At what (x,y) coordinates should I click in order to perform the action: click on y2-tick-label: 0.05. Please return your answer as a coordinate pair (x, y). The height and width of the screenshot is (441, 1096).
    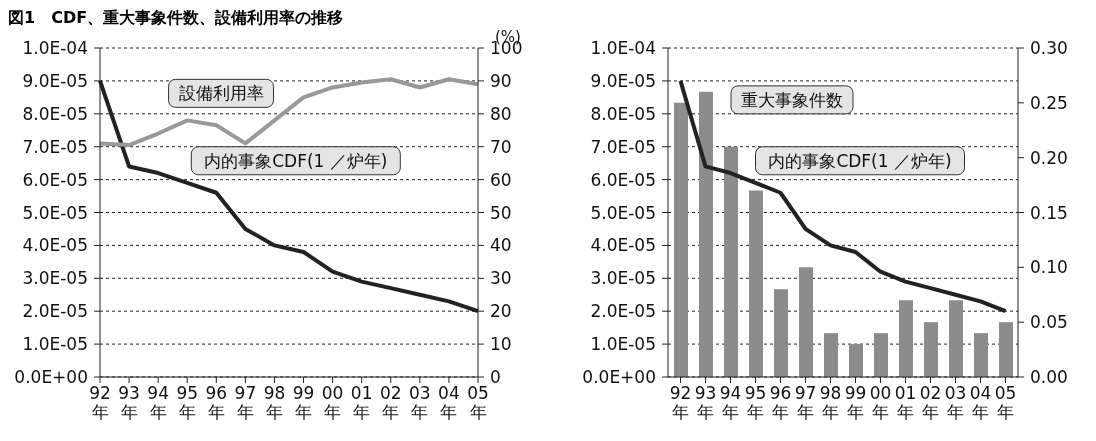
    Looking at the image, I should click on (1049, 322).